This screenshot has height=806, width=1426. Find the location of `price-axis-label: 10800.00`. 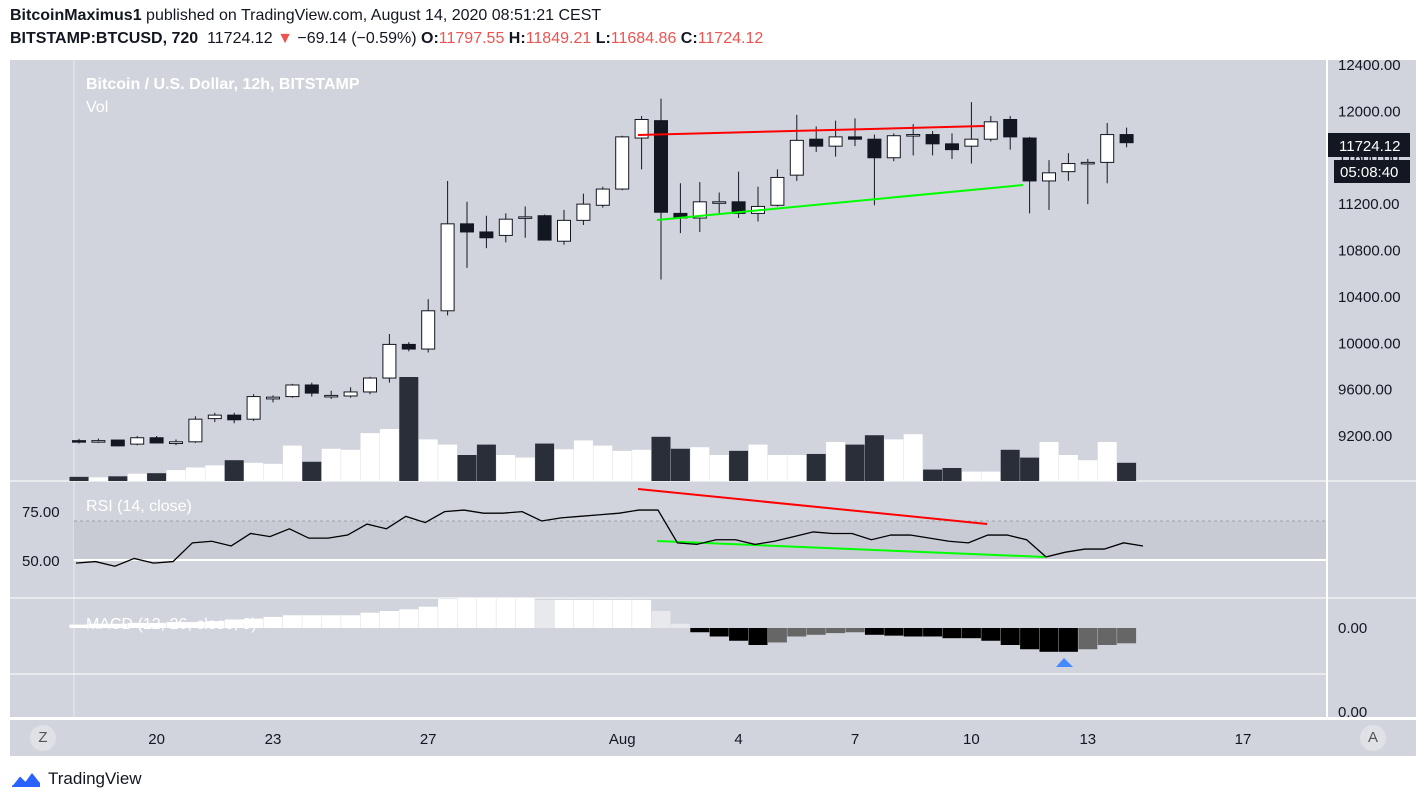

price-axis-label: 10800.00 is located at coordinates (1369, 251).